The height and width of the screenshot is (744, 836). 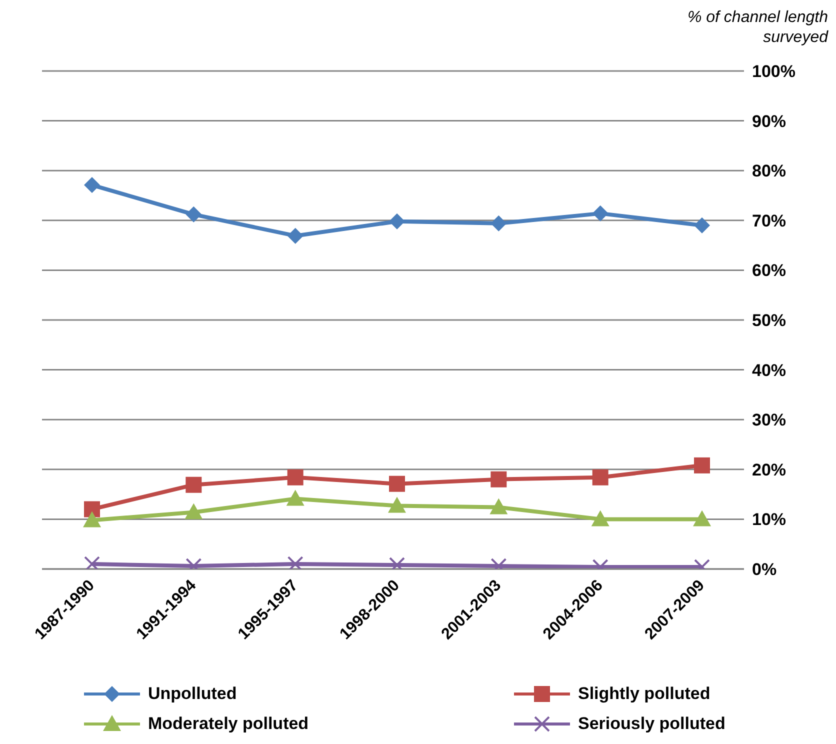 What do you see at coordinates (757, 28) in the screenshot?
I see `y-axis-title: % of channel length surveyed` at bounding box center [757, 28].